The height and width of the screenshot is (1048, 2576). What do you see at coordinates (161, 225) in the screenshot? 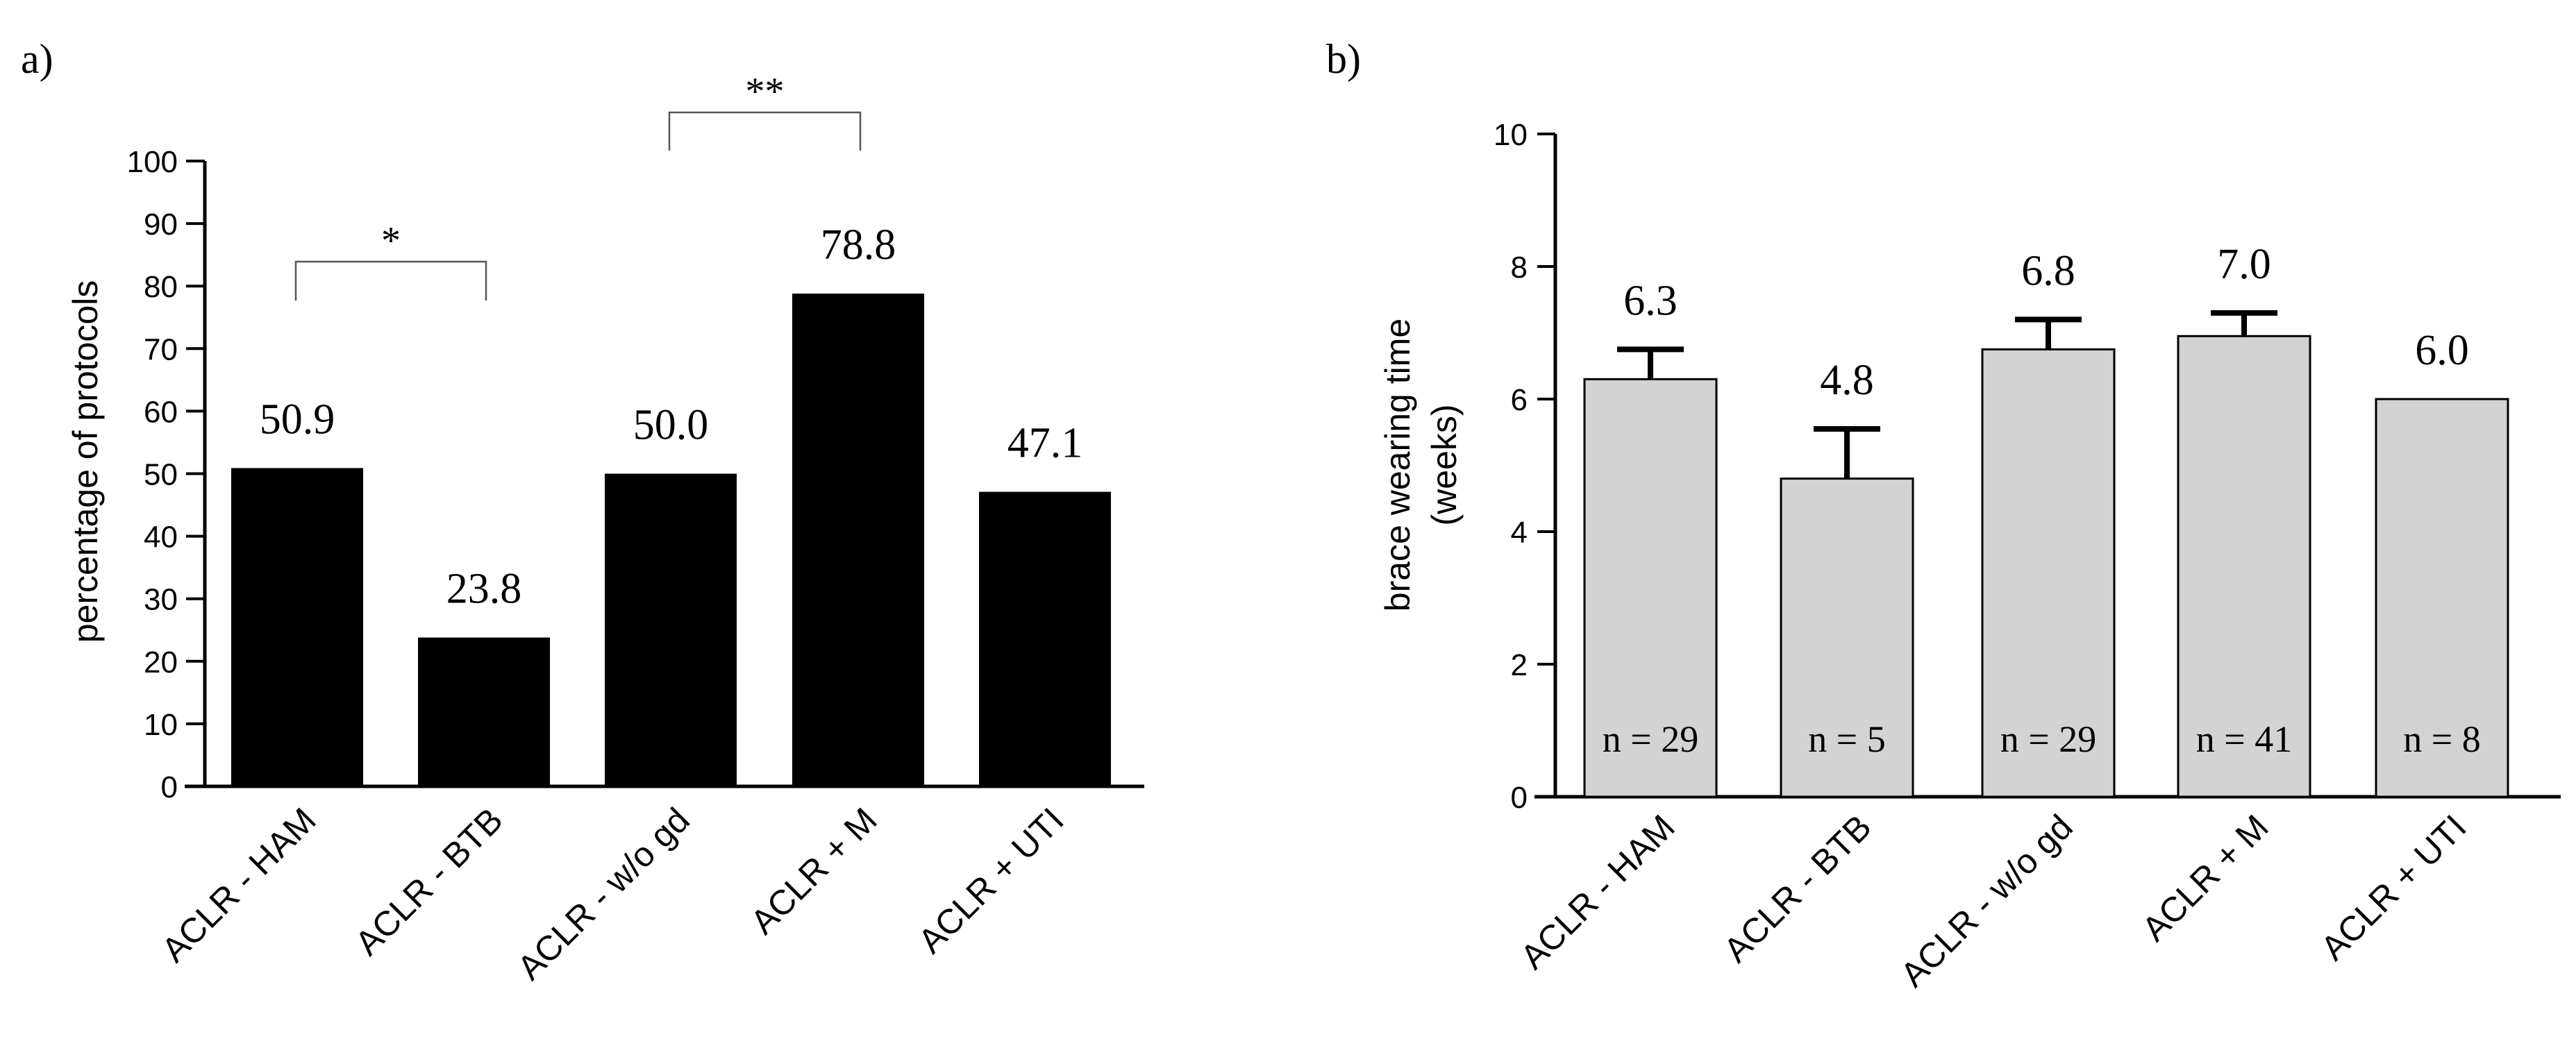
I see `panel-a-y-tick-label: 90` at bounding box center [161, 225].